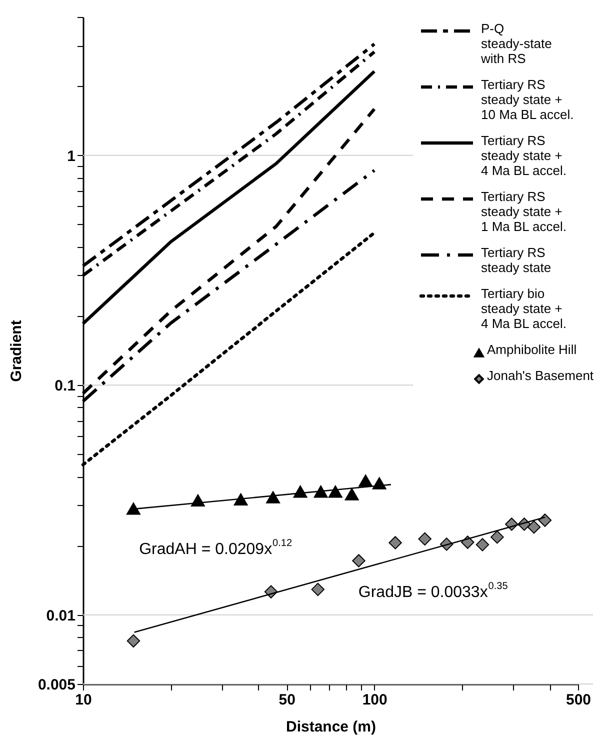 The image size is (615, 748). What do you see at coordinates (331, 727) in the screenshot?
I see `x-axis-title: Distance (m)` at bounding box center [331, 727].